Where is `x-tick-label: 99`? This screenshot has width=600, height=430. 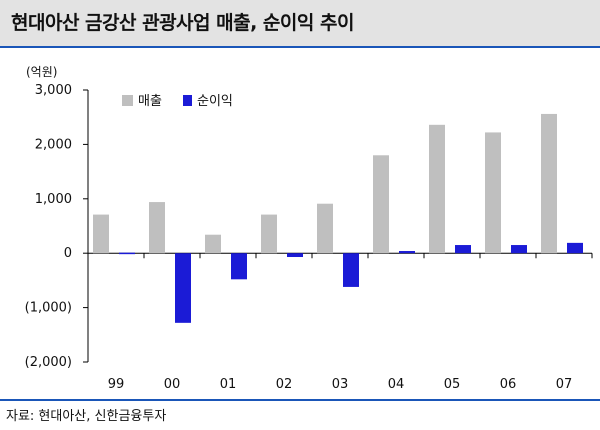
x-tick-label: 99 is located at coordinates (116, 384).